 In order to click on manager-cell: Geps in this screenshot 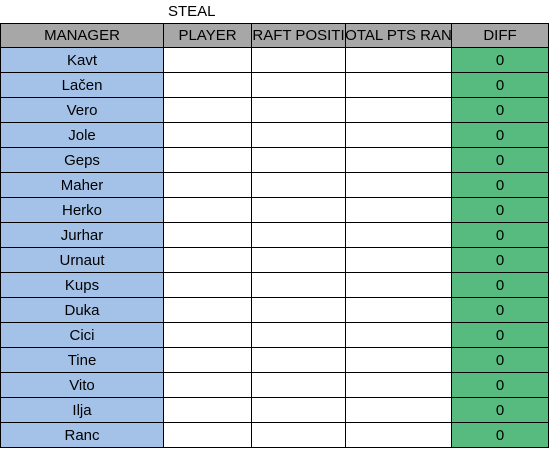, I will do `click(82, 160)`.